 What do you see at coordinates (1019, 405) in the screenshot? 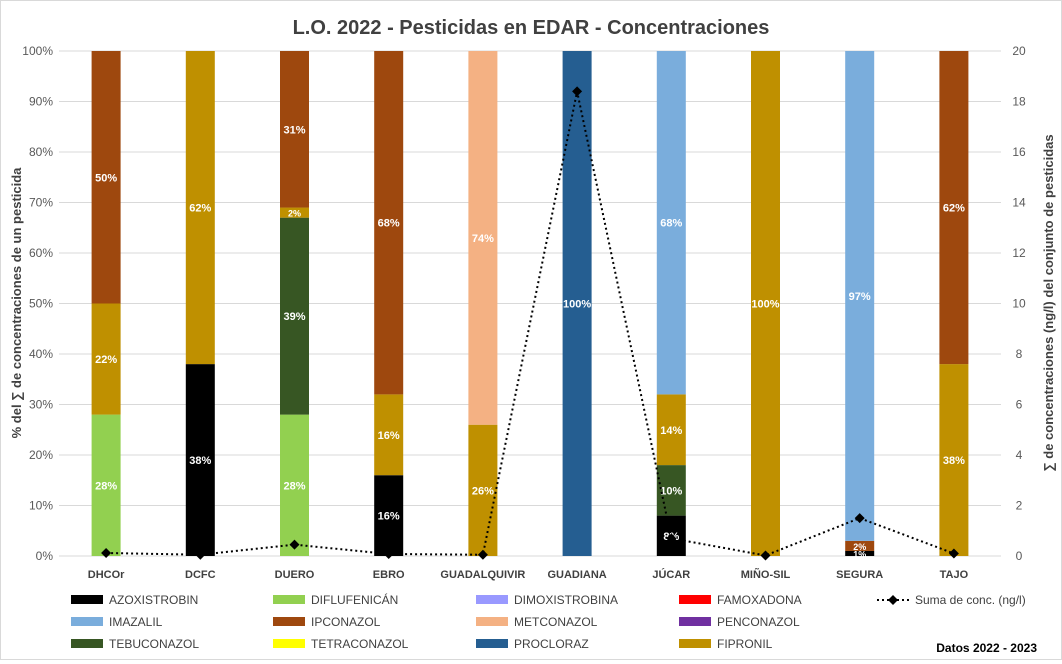
I see `y2-tick-label: 6` at bounding box center [1019, 405].